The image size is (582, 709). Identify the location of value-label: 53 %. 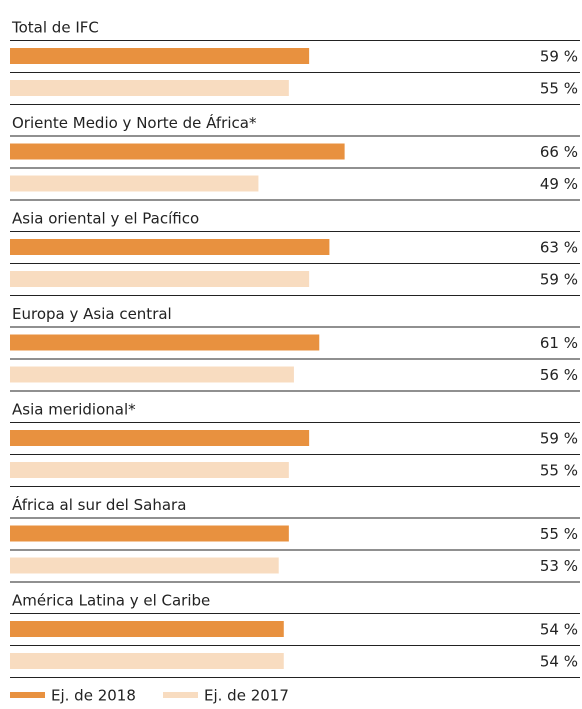
(559, 566).